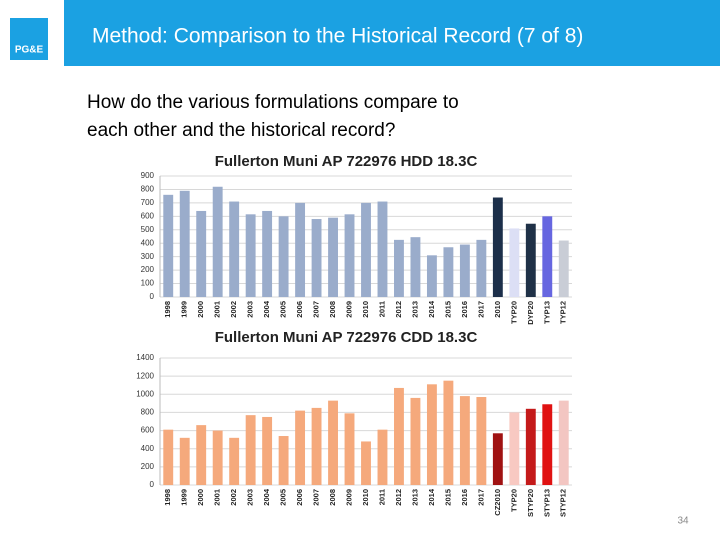  Describe the element at coordinates (431, 309) in the screenshot. I see `x-tick-label: 2014` at that location.